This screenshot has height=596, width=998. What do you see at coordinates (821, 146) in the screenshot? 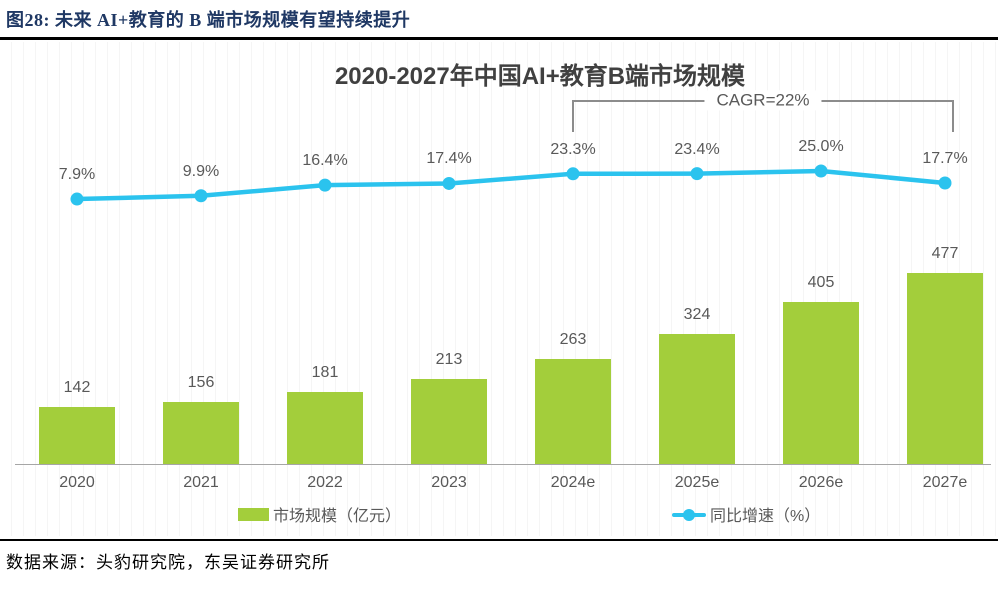
I see `growth-label-2026e: 25.0%` at bounding box center [821, 146].